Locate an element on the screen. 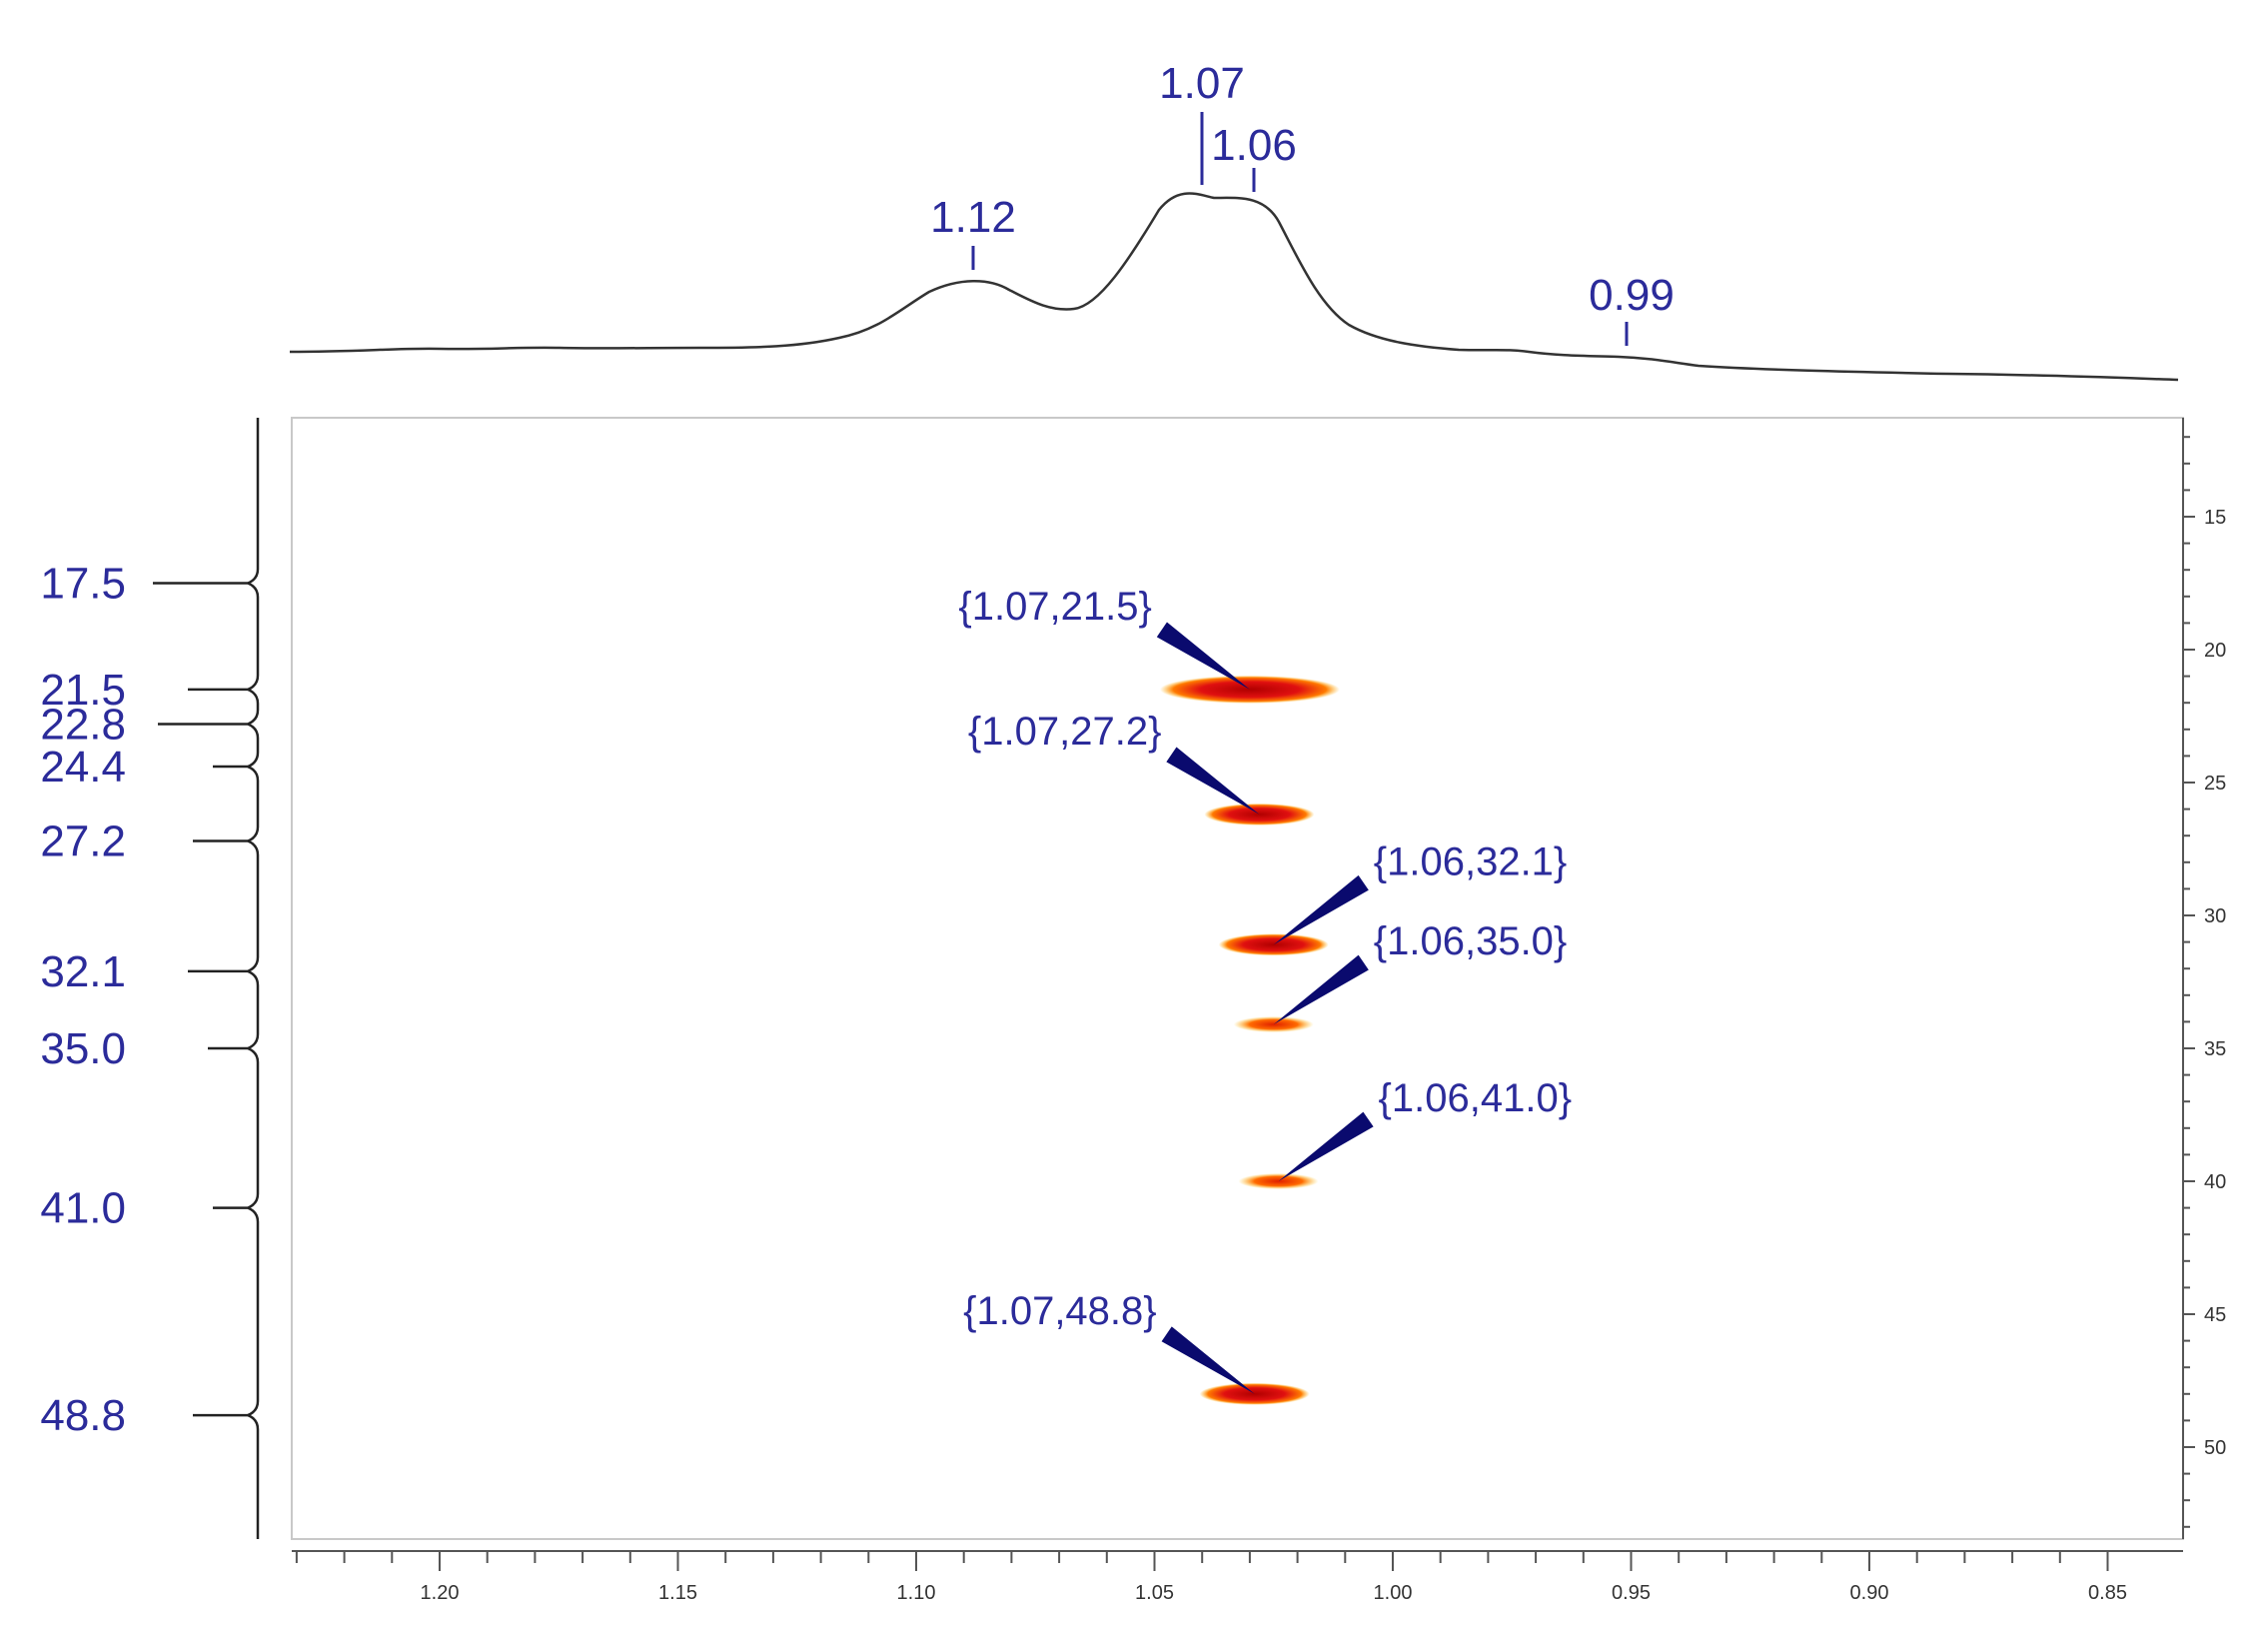 The width and height of the screenshot is (2268, 1631). carbon-peak-label: 48.8 is located at coordinates (83, 1415).